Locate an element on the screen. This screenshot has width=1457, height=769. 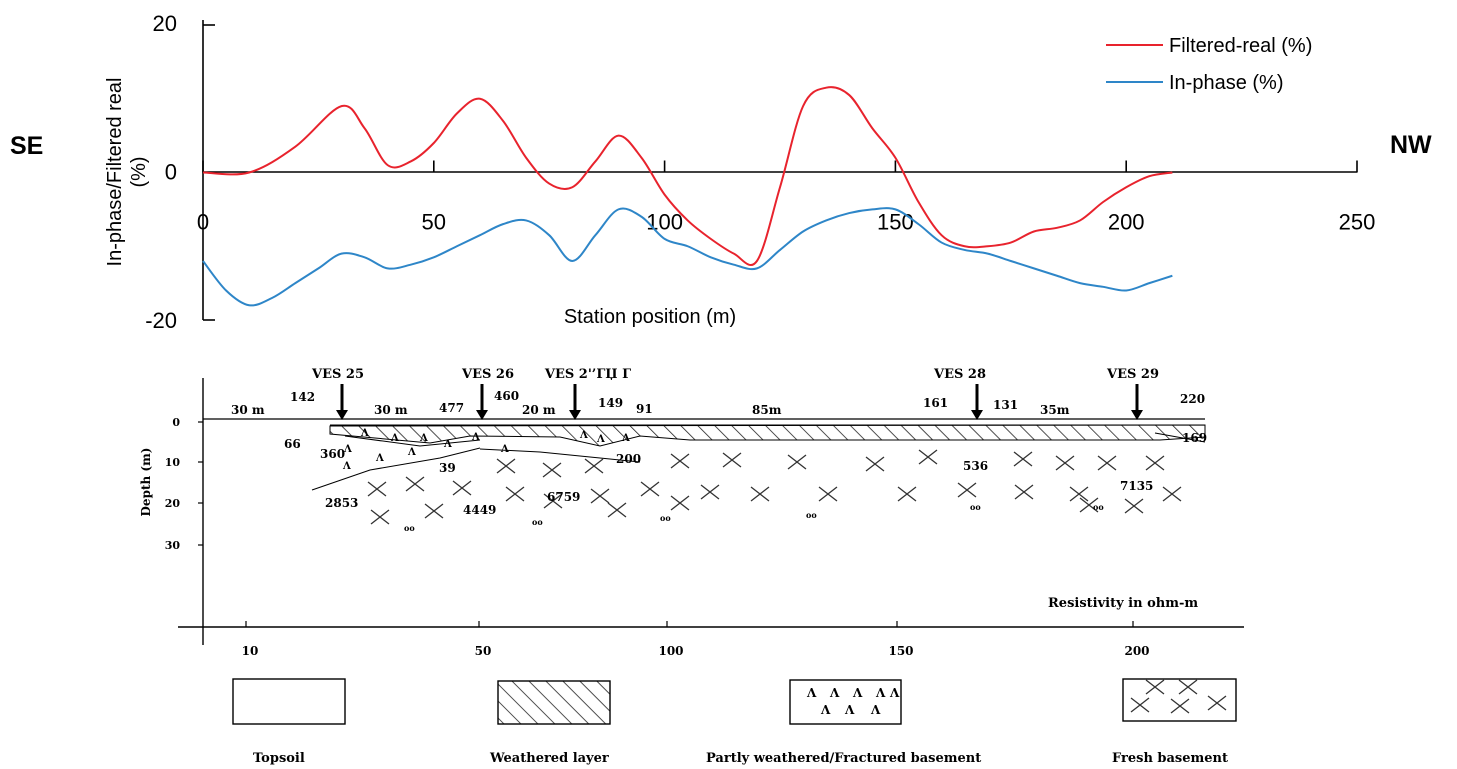
depth-tick-label: 10 is located at coordinates (173, 462).